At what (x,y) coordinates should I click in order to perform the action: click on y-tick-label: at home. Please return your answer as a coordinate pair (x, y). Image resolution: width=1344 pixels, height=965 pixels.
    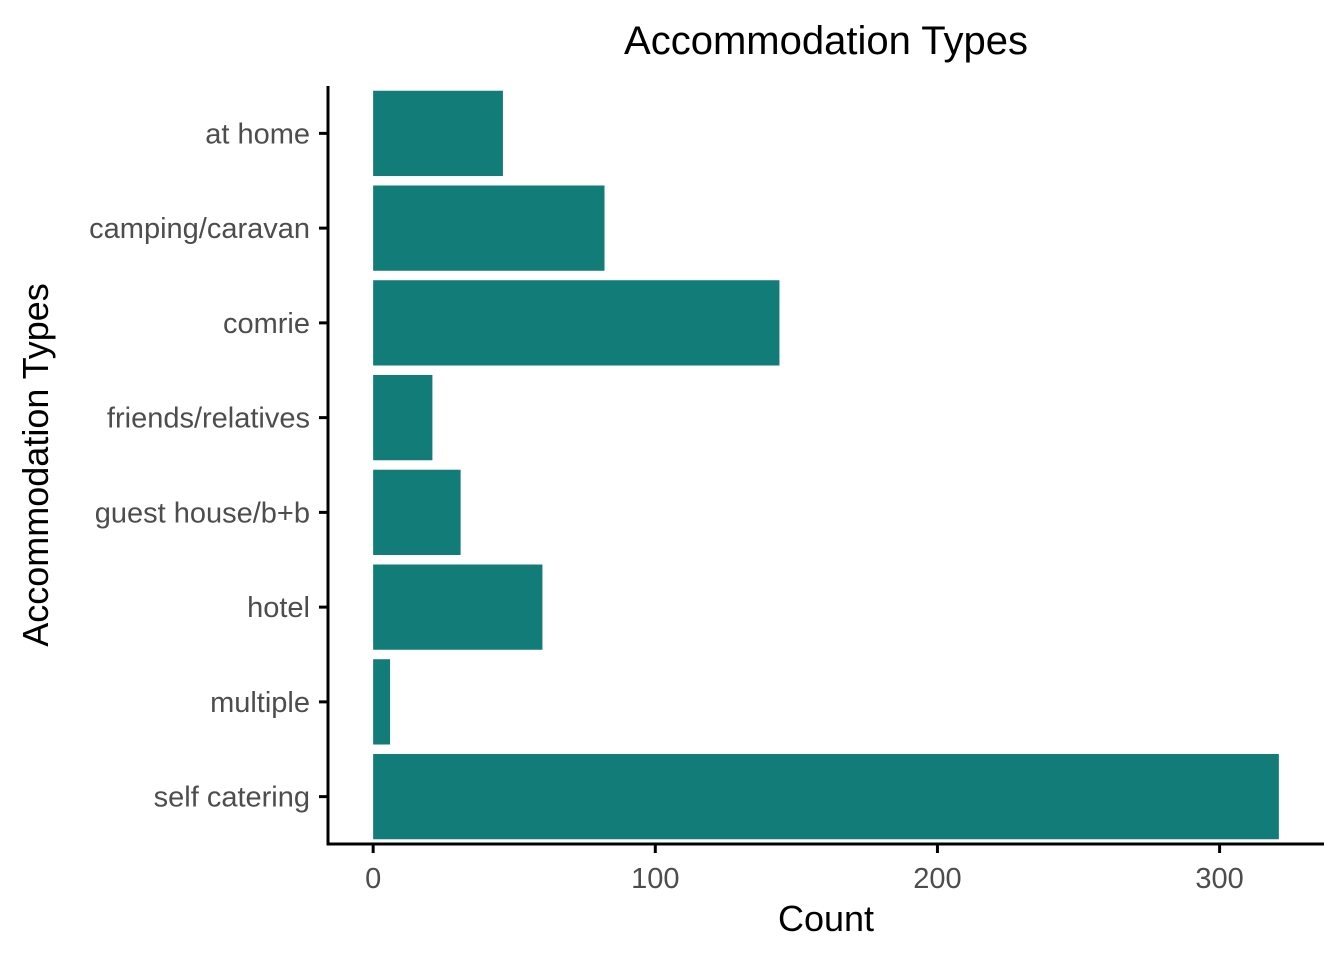
    Looking at the image, I should click on (257, 134).